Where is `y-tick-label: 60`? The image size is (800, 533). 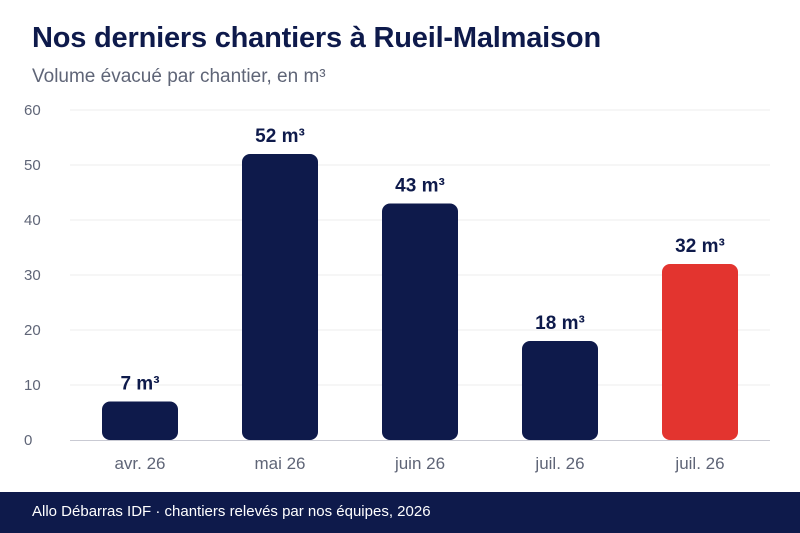 y-tick-label: 60 is located at coordinates (32, 110).